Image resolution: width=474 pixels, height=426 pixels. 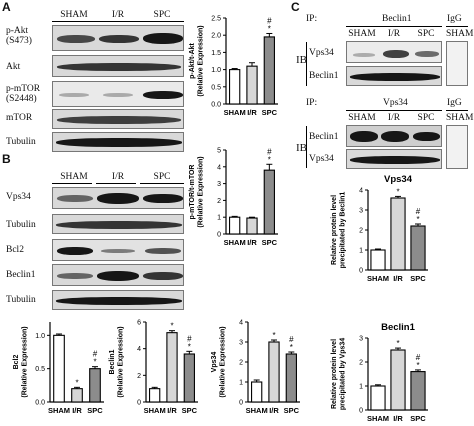 I want to click on ib-label: IB, so click(x=301, y=148).